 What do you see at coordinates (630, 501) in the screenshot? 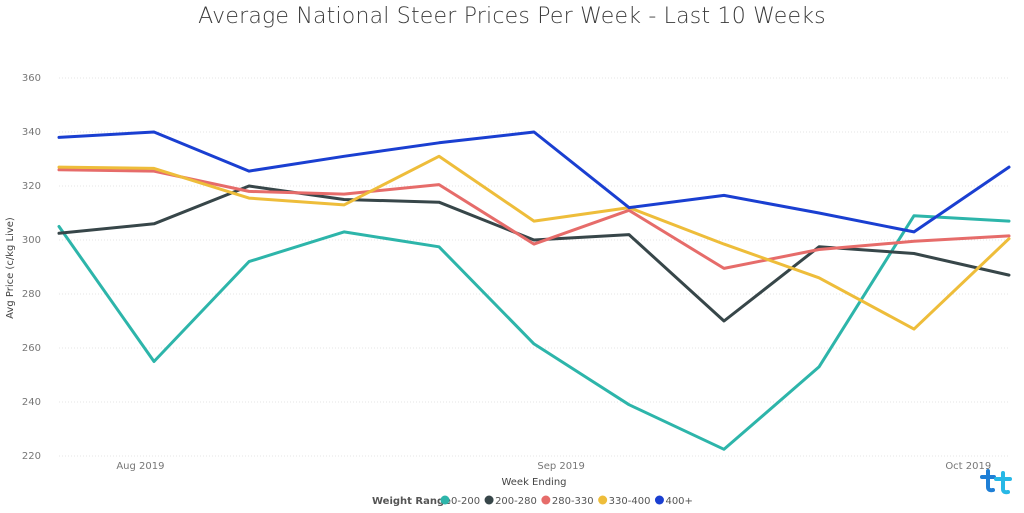
I see `legend-item-label: 330-400` at bounding box center [630, 501].